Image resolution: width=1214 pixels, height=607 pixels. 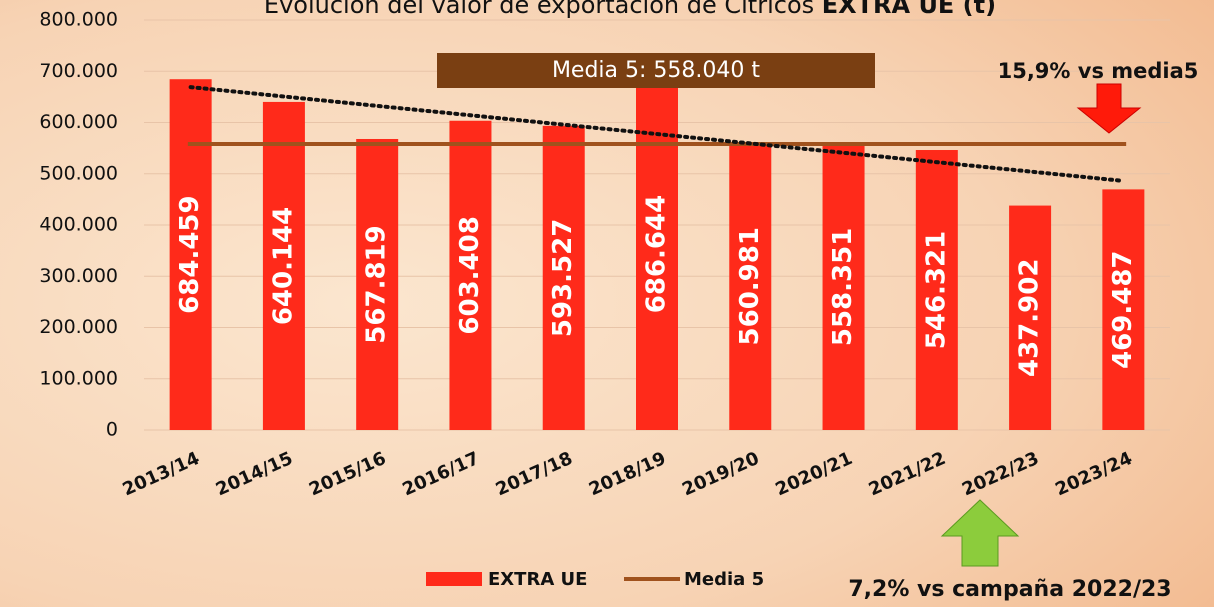 What do you see at coordinates (78, 378) in the screenshot?
I see `y-tick-label: 100.000` at bounding box center [78, 378].